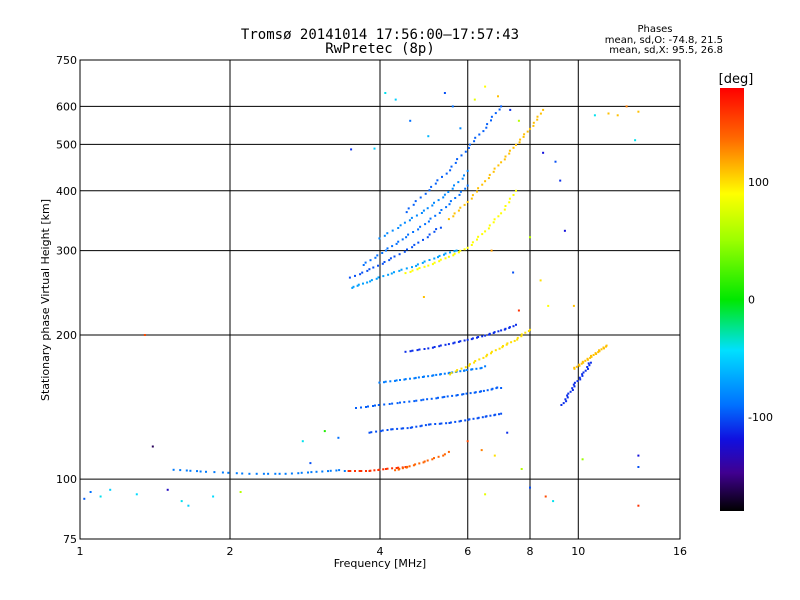 Image resolution: width=800 pixels, height=600 pixels. Describe the element at coordinates (66, 479) in the screenshot. I see `y-tick-100: 100` at that location.